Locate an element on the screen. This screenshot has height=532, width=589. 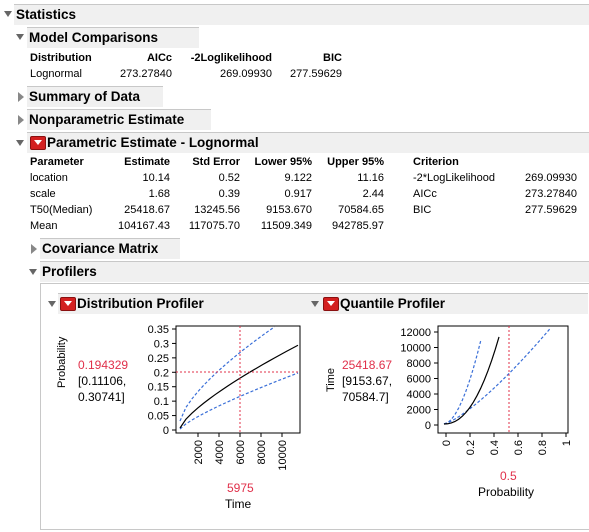
cell: 104167.43 is located at coordinates (144, 226).